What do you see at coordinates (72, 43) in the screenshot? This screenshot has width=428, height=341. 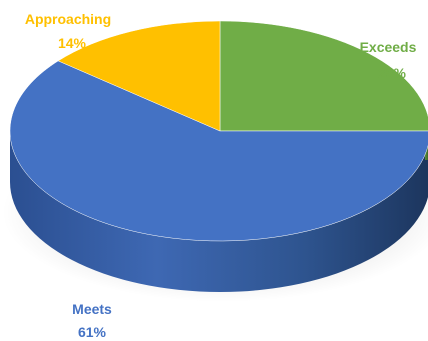 I see `label-approaching-value: 14%` at bounding box center [72, 43].